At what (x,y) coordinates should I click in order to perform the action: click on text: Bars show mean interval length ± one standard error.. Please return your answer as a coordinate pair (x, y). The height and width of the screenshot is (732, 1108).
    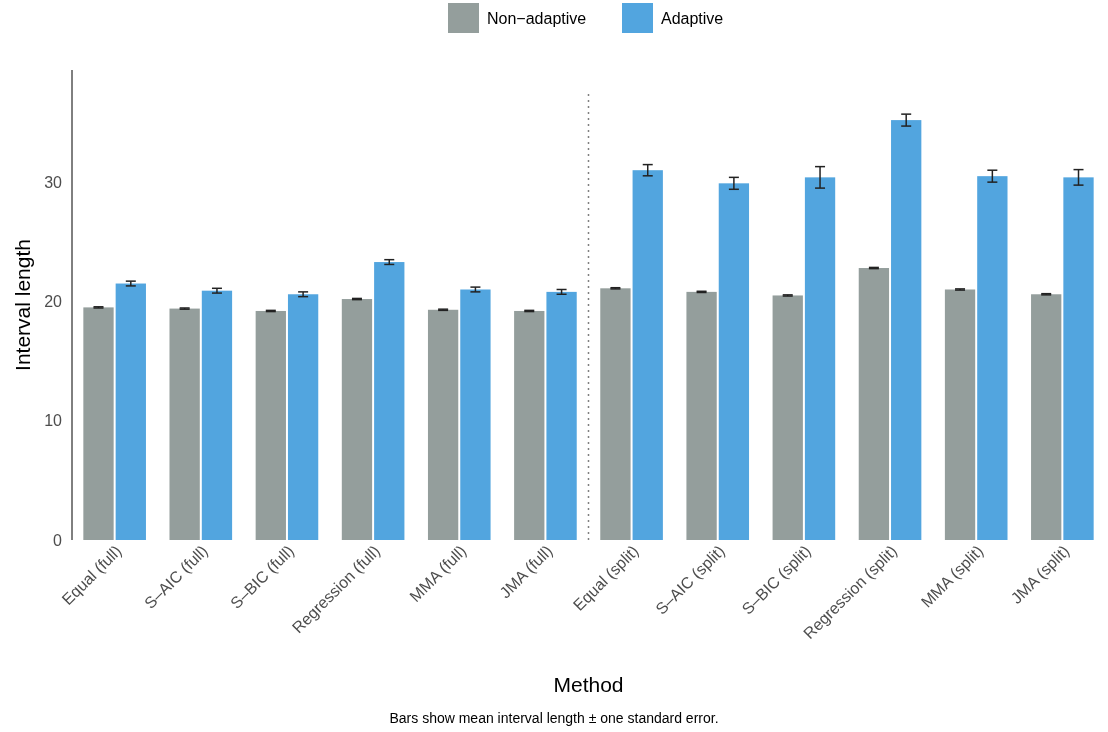
    Looking at the image, I should click on (554, 718).